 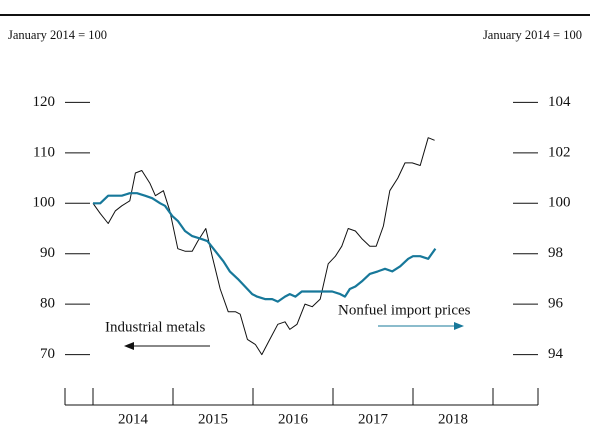 I want to click on y-tick-label: 70, so click(x=47, y=354).